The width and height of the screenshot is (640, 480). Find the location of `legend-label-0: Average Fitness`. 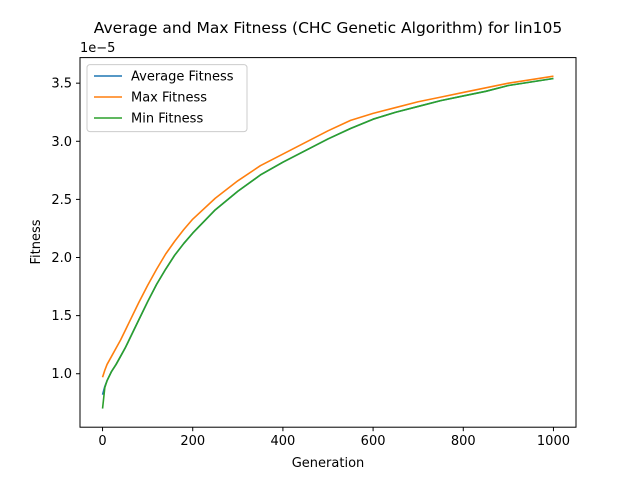

legend-label-0: Average Fitness is located at coordinates (182, 77).